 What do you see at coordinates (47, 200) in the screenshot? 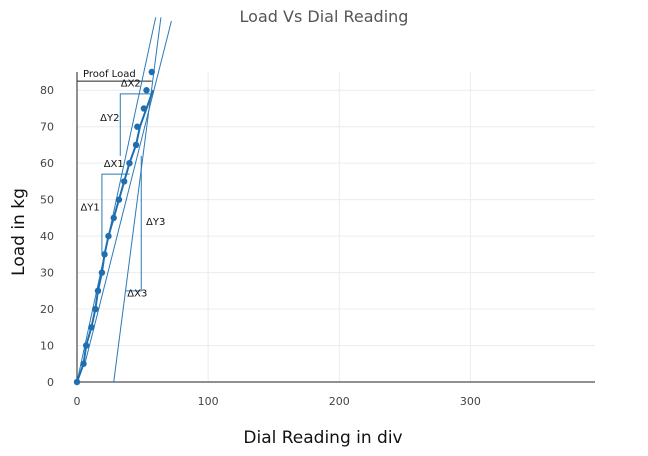
I see `y-tick-label: 50` at bounding box center [47, 200].